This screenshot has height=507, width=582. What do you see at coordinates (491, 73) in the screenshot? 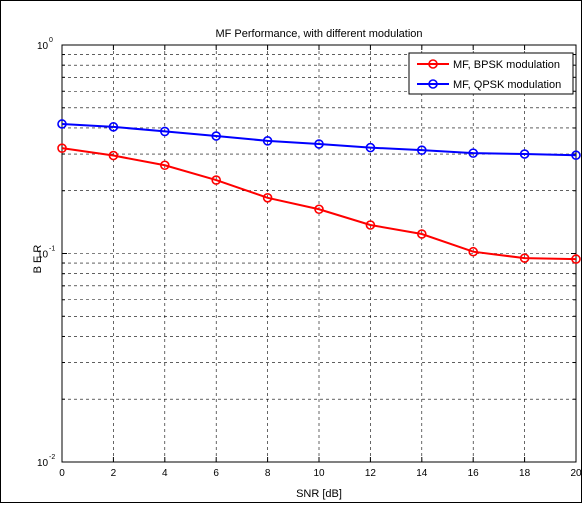
I see `legend: MF, BPSK modulation MF, QPSK modulation` at bounding box center [491, 73].